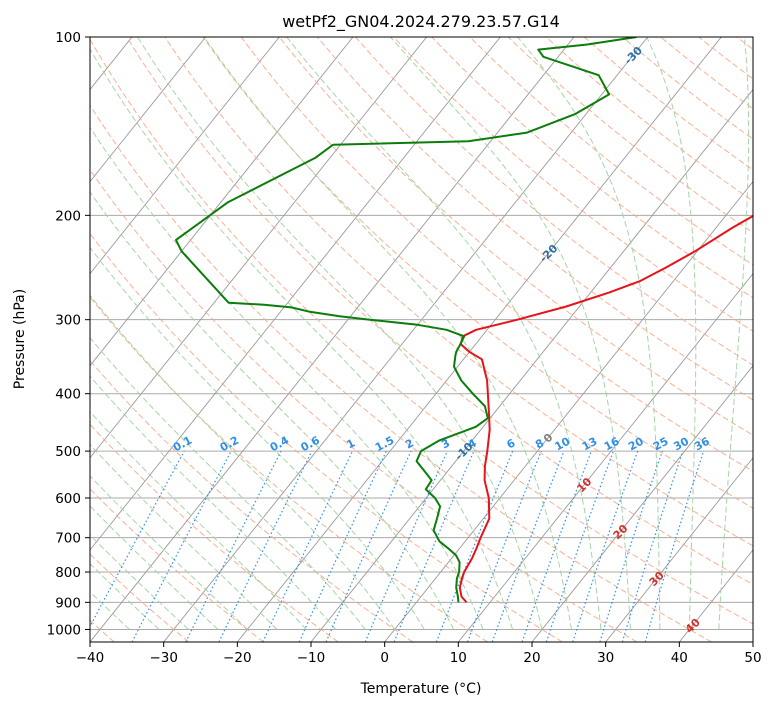  I want to click on mixing-ratio-label: 25, so click(661, 444).